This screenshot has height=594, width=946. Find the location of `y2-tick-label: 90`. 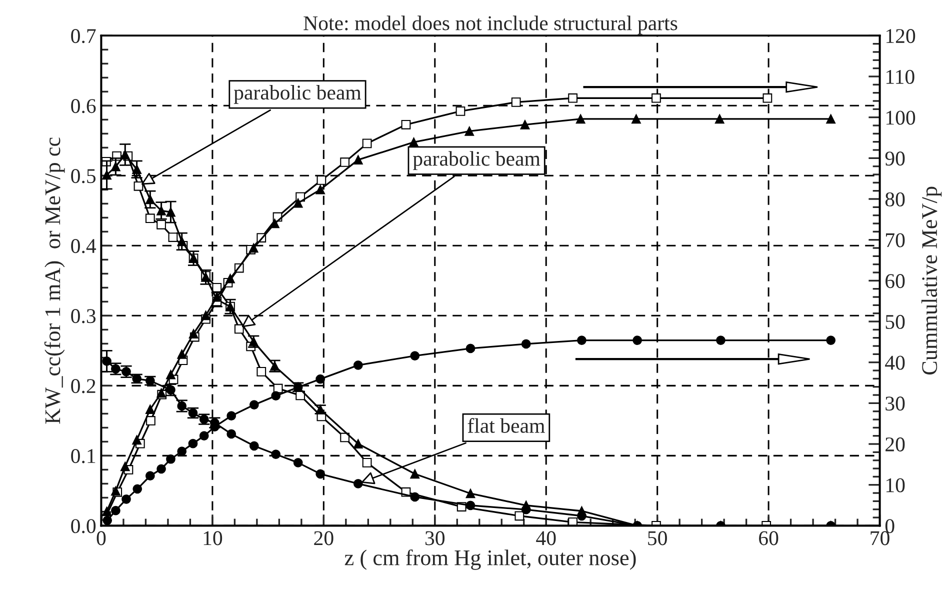

y2-tick-label: 90 is located at coordinates (895, 159).